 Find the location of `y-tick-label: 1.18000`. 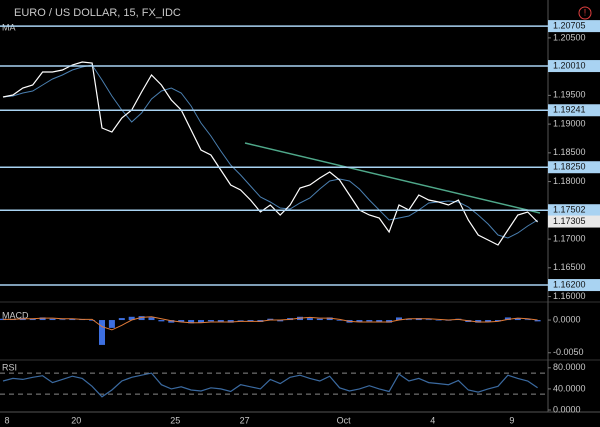

y-tick-label: 1.18000 is located at coordinates (569, 181).